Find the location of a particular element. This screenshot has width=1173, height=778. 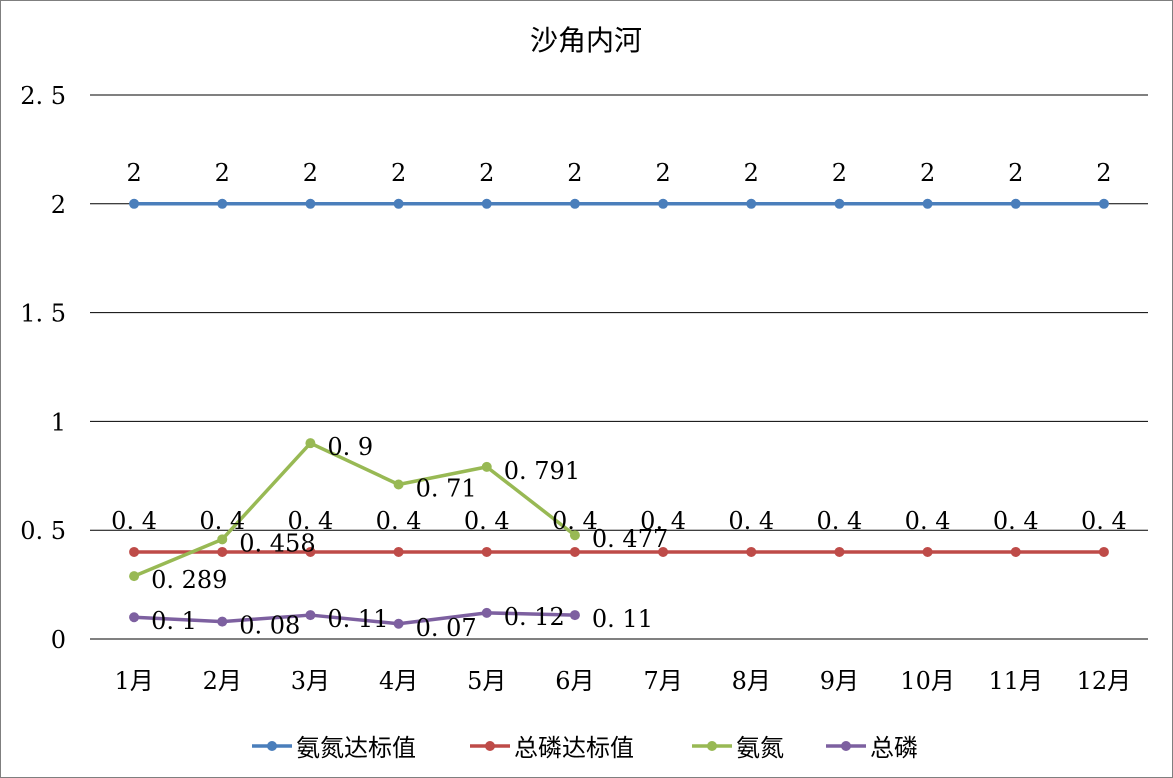

chart-title: 沙角内河 is located at coordinates (586, 40).